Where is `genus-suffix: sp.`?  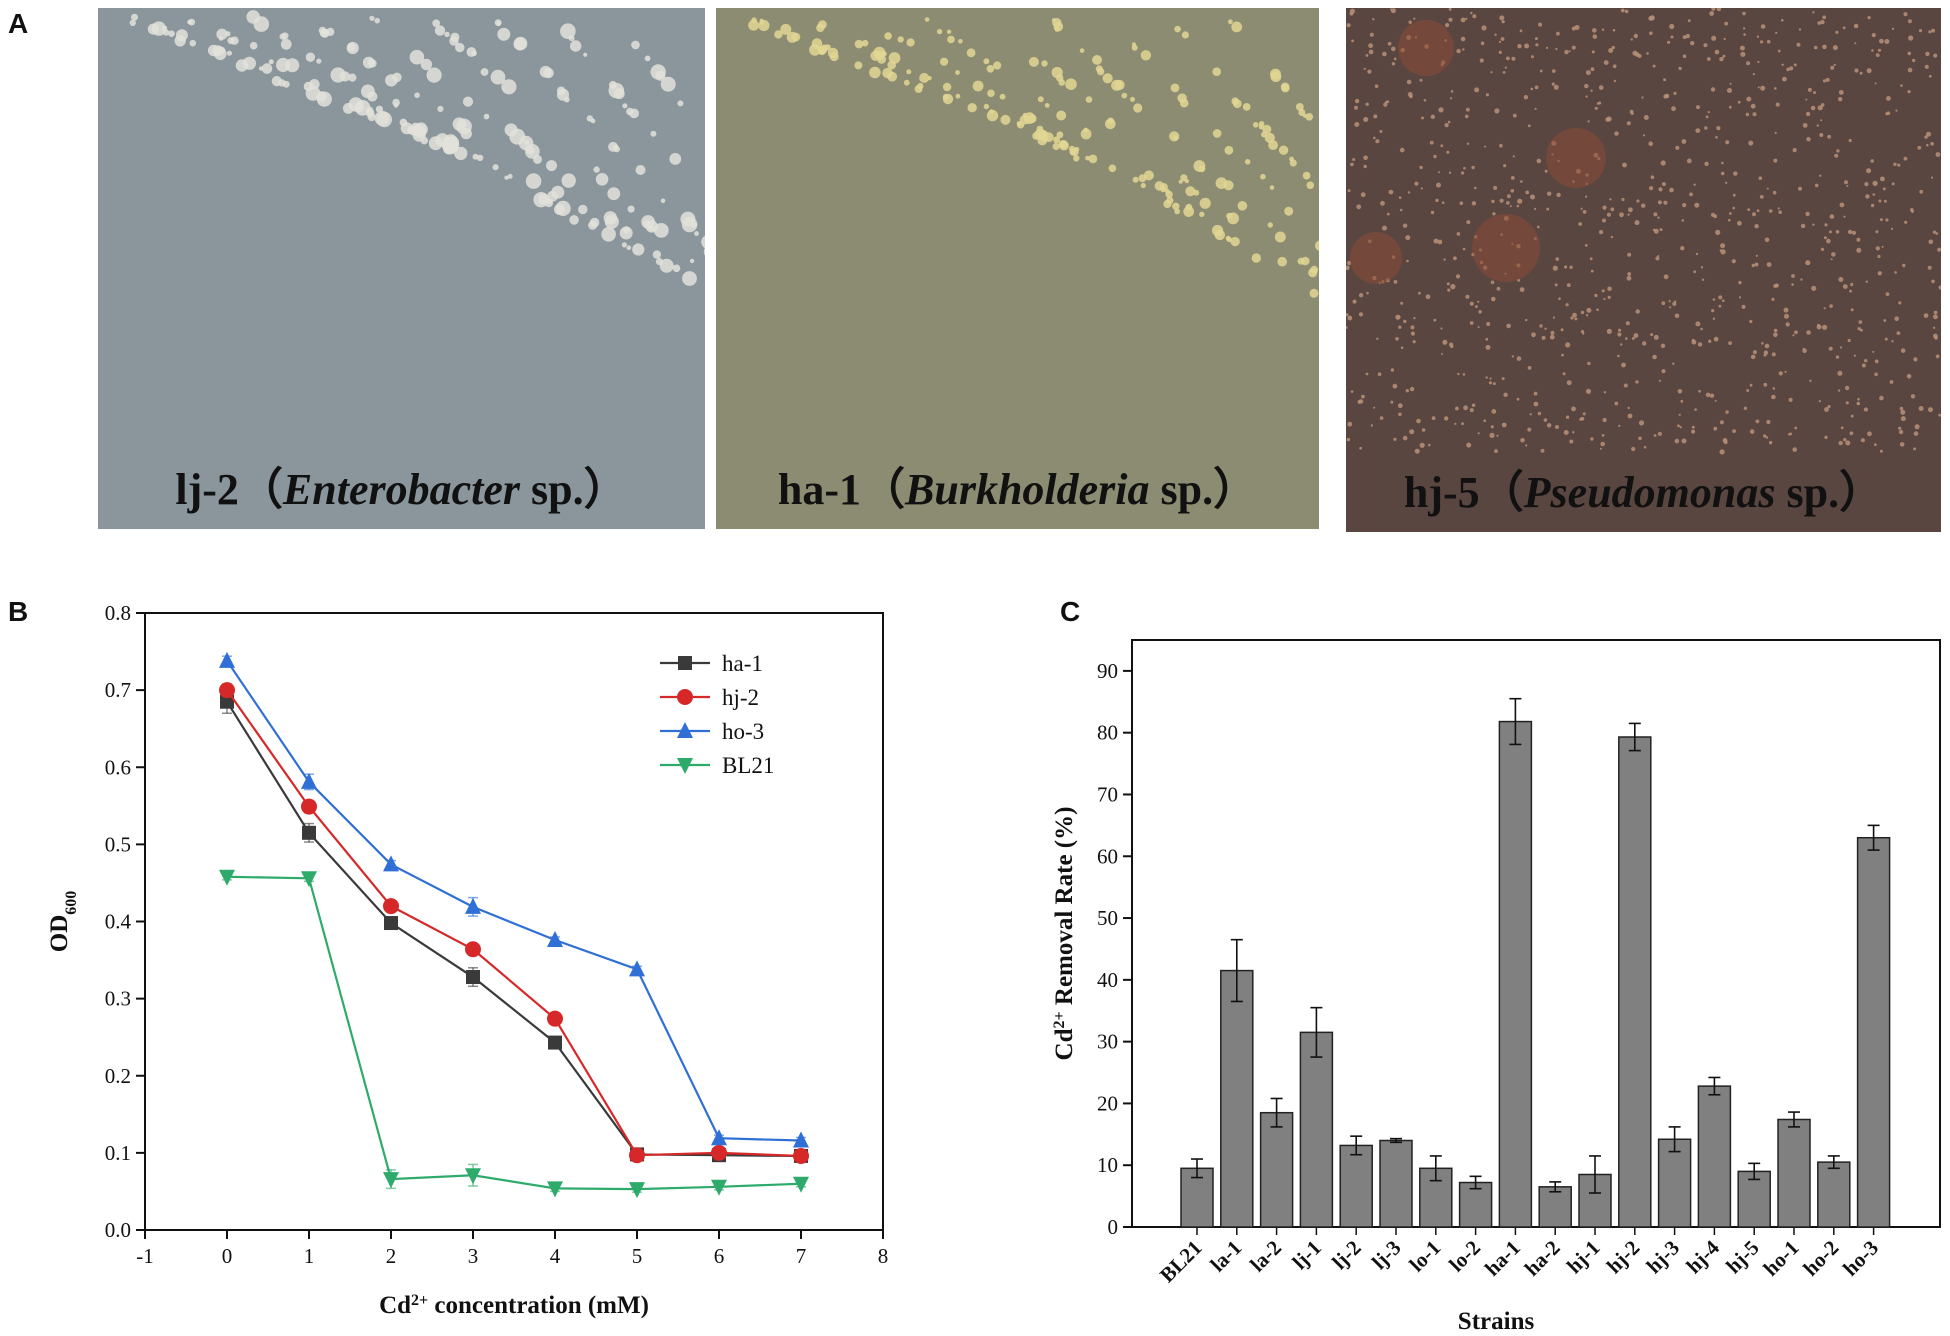 genus-suffix: sp. is located at coordinates (557, 489).